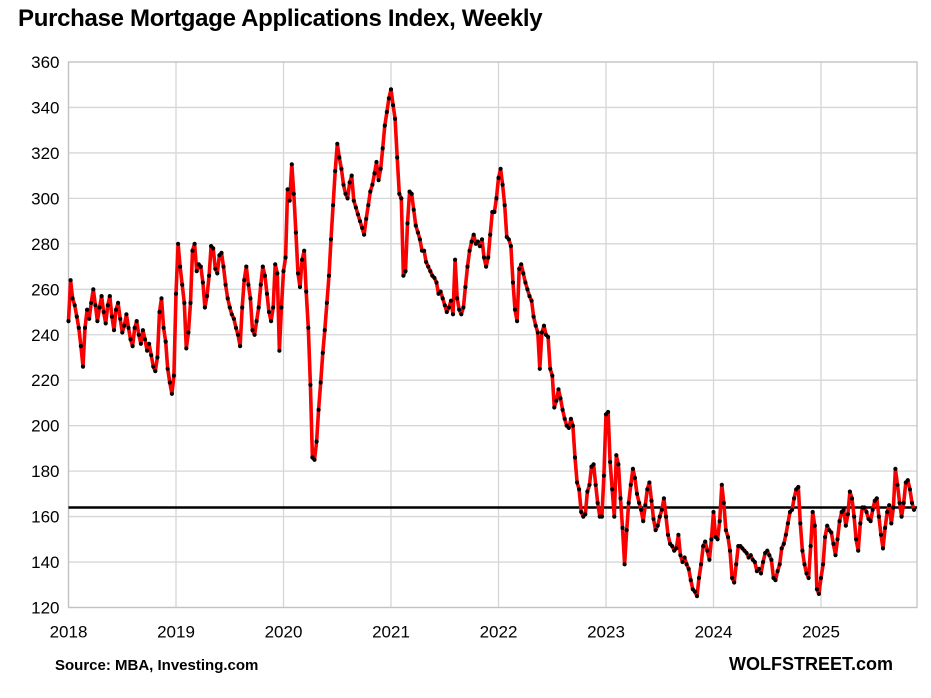 This screenshot has height=698, width=931. I want to click on y-tick-label: 360, so click(45, 62).